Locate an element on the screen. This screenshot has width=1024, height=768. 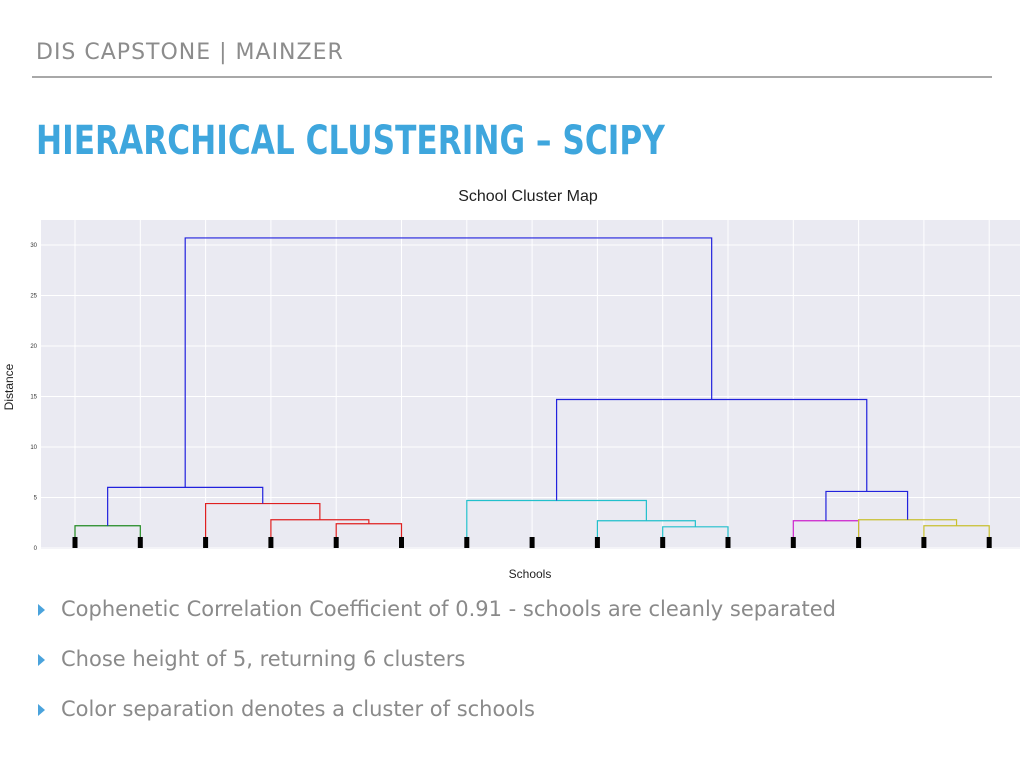
y-axis-ticks: 0 5 10 15 20 25 30 is located at coordinates (33, 397).